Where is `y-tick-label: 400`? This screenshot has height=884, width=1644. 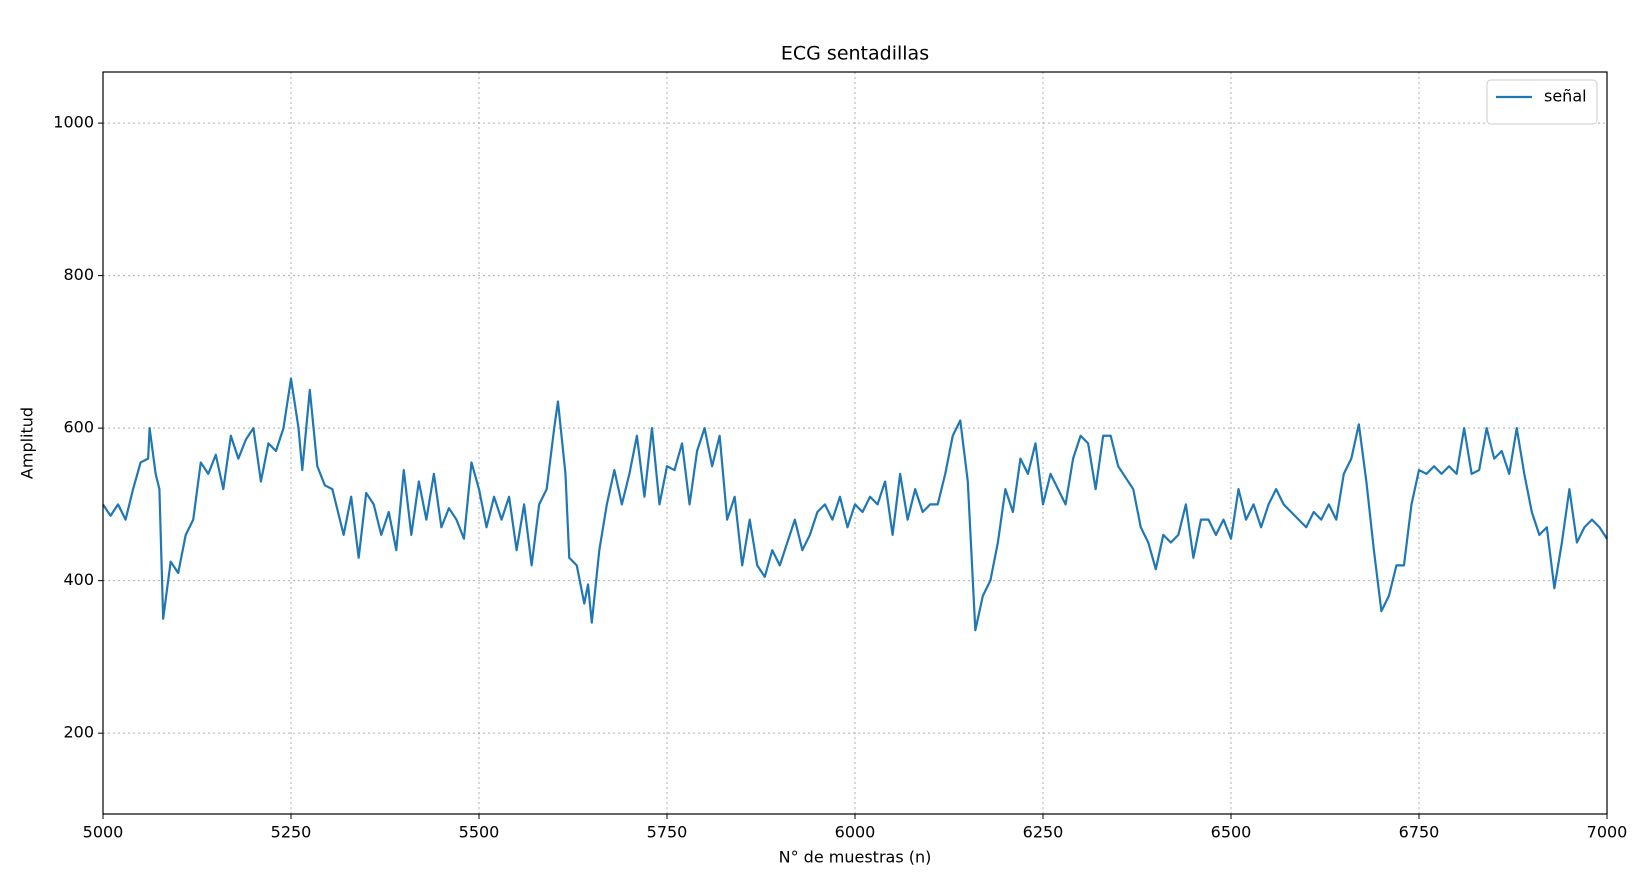 y-tick-label: 400 is located at coordinates (78, 579).